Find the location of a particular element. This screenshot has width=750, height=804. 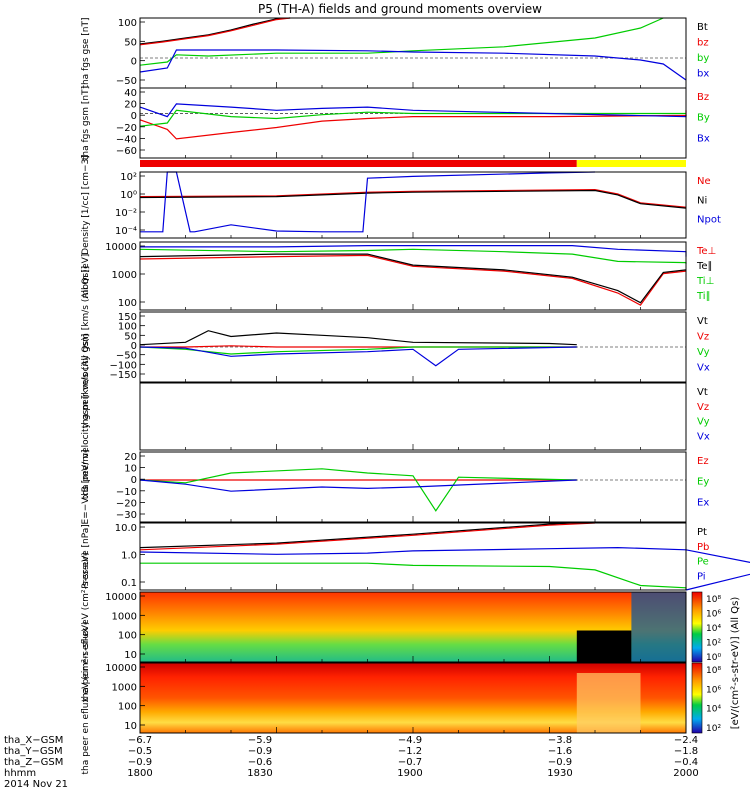

legend-6: Vt Vz Vy Vx is located at coordinates (703, 414).